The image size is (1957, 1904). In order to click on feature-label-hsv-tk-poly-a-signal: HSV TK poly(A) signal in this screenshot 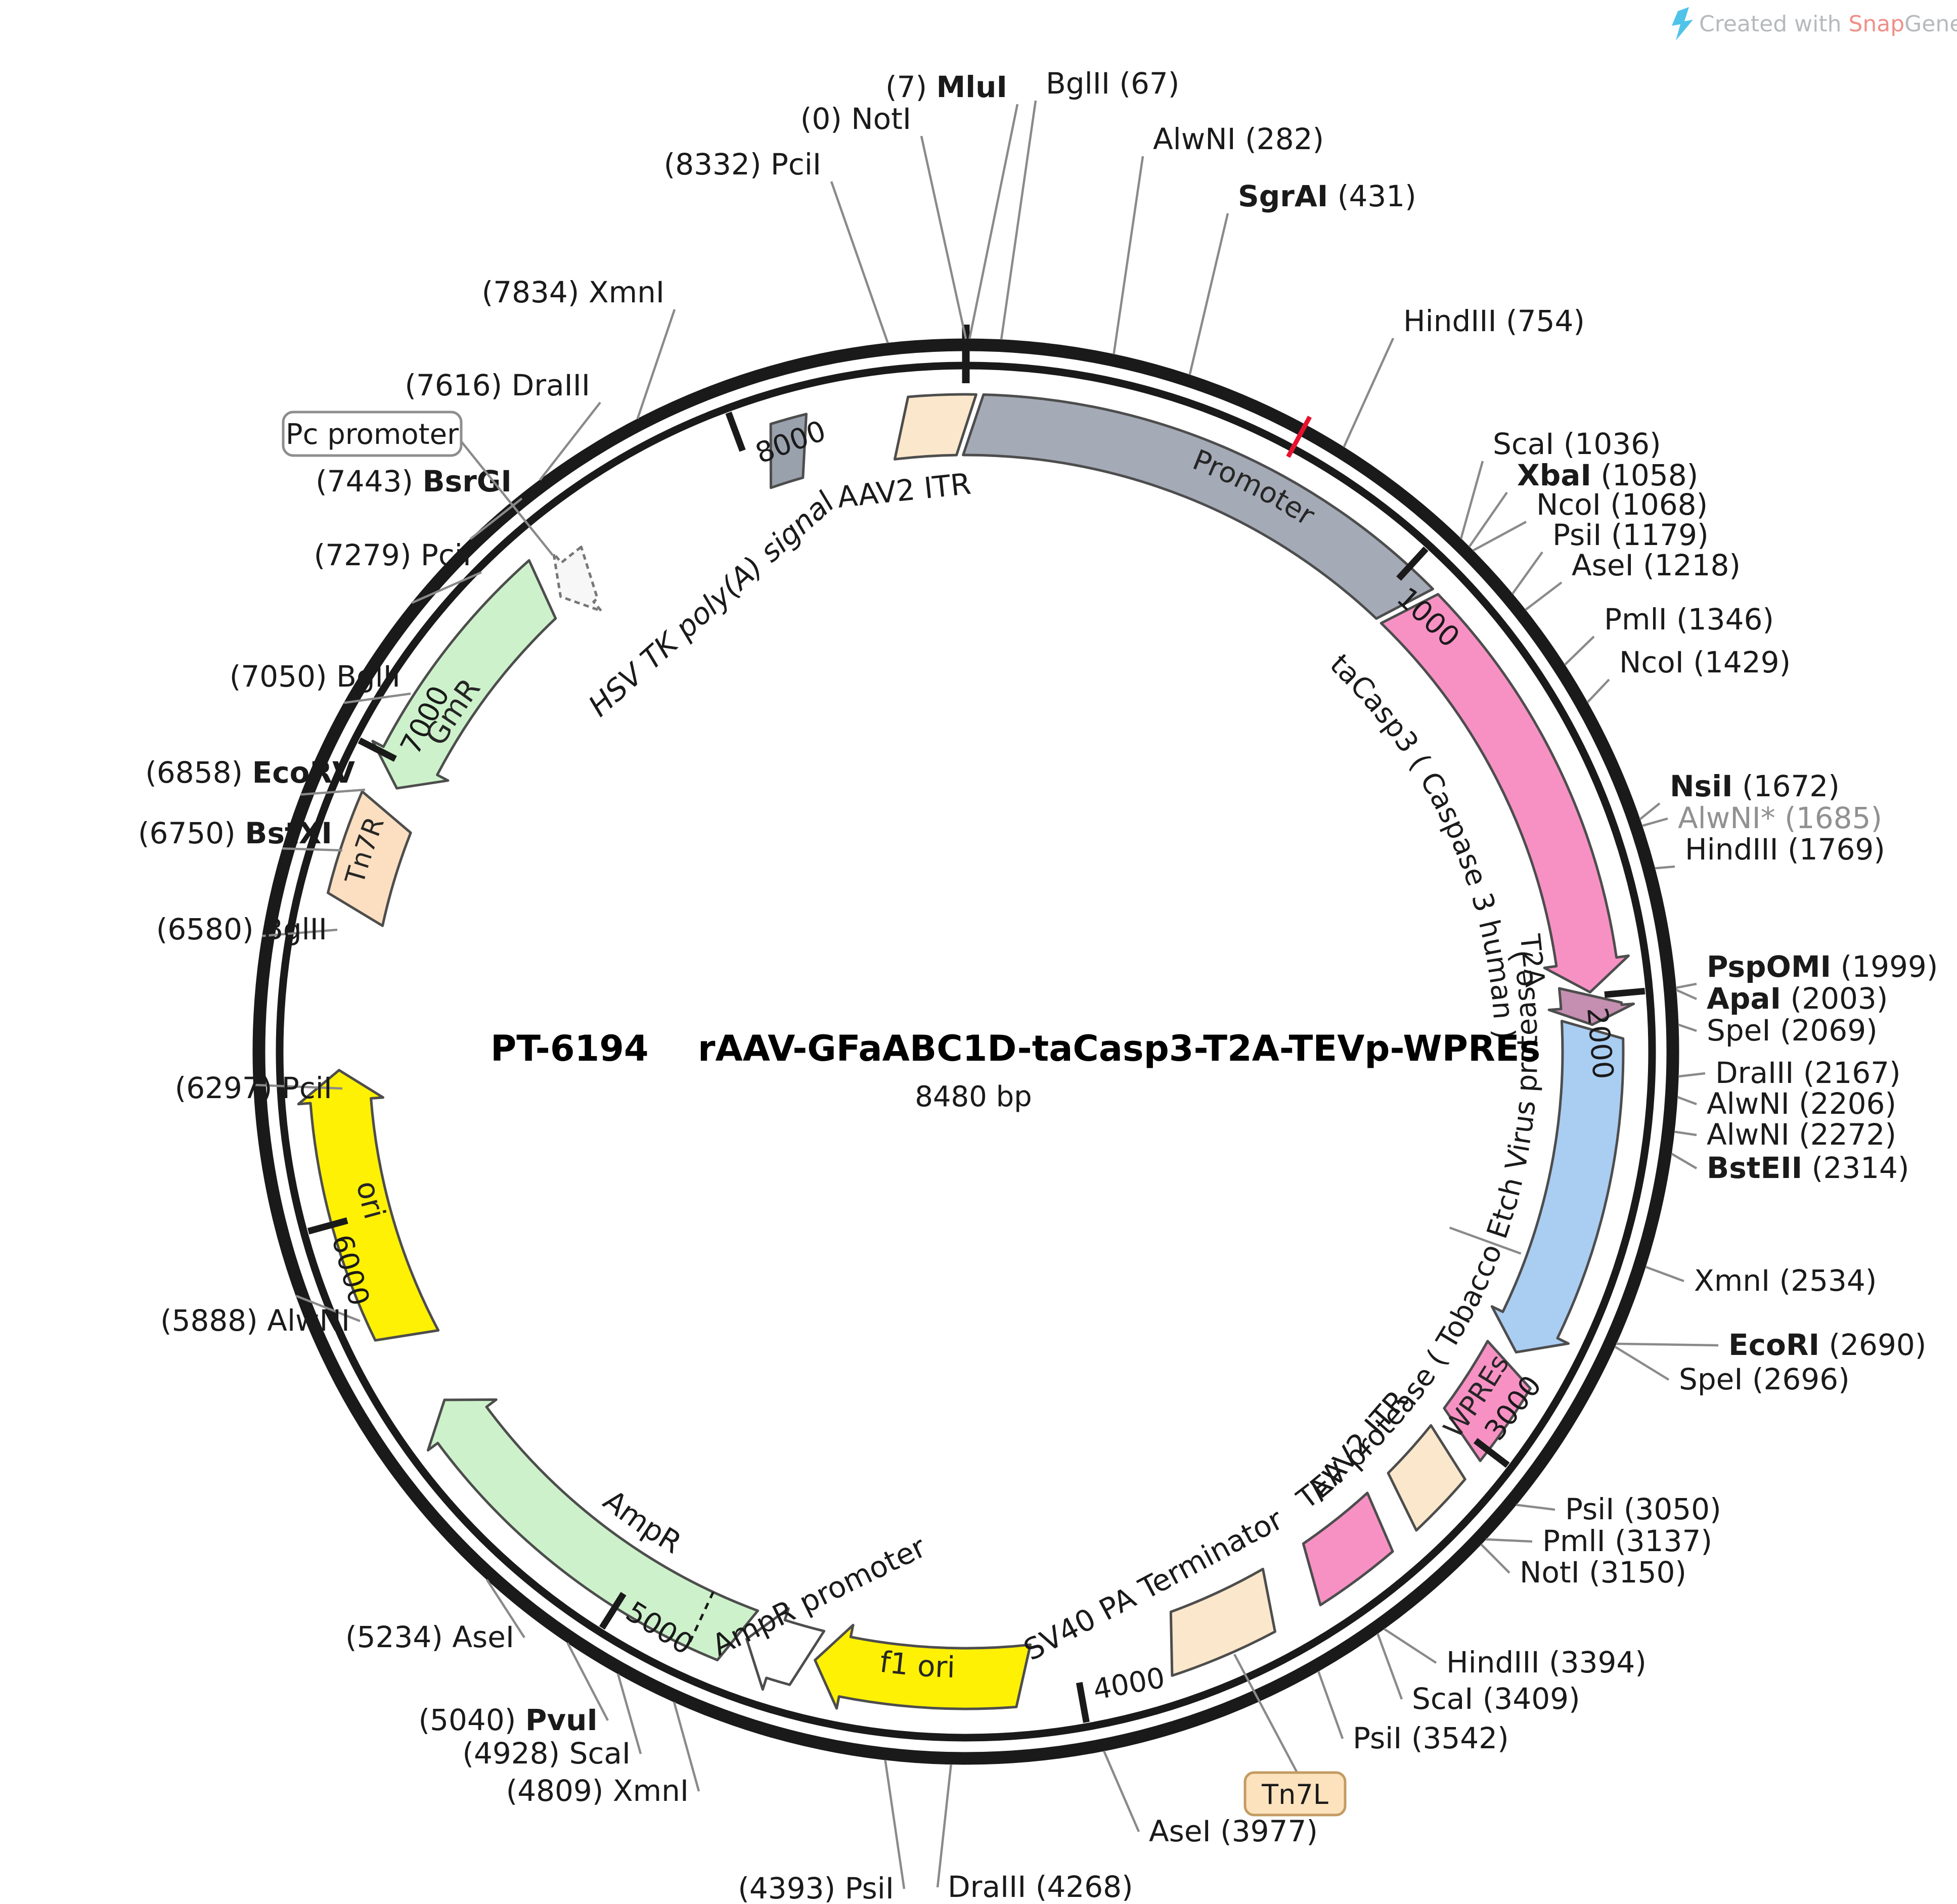, I will do `click(711, 604)`.